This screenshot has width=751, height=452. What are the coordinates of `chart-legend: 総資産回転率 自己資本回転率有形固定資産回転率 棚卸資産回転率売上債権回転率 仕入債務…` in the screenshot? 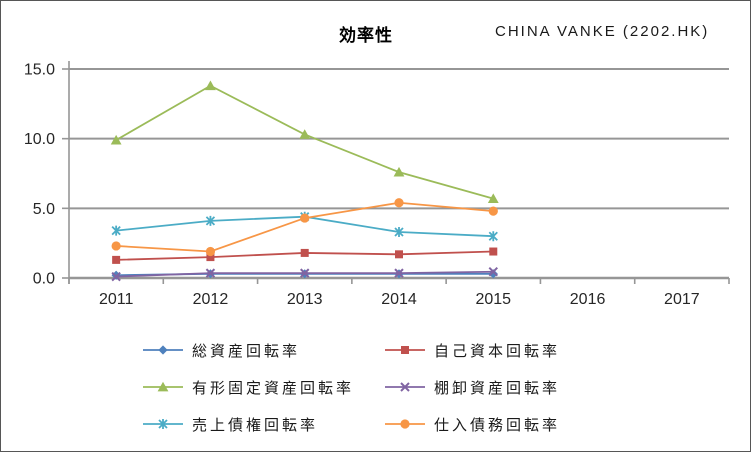 It's located at (351, 387).